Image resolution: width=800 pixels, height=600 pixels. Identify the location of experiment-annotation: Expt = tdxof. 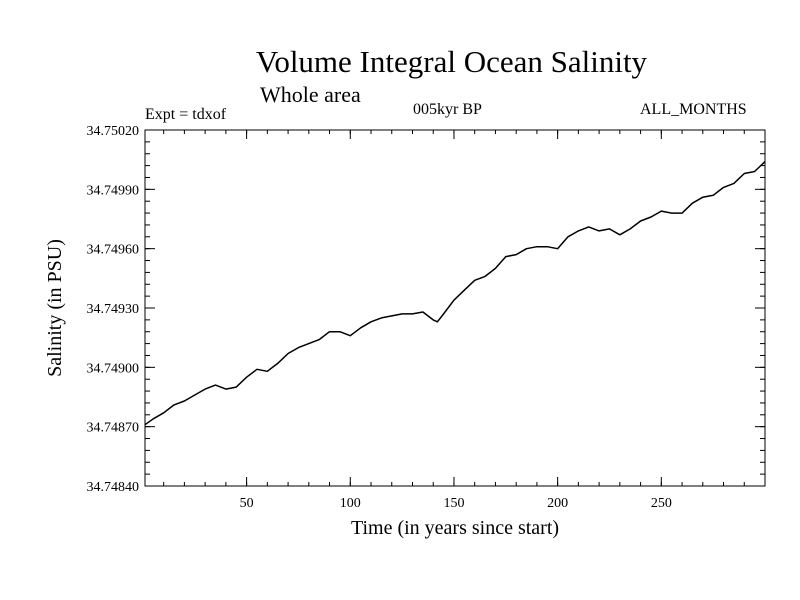
(186, 114).